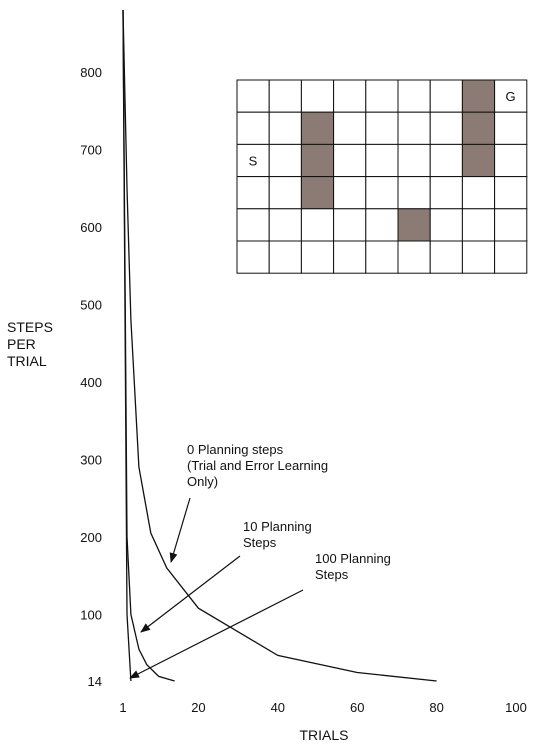 Image resolution: width=539 pixels, height=746 pixels. Describe the element at coordinates (516, 707) in the screenshot. I see `x-tick-label: 100` at that location.